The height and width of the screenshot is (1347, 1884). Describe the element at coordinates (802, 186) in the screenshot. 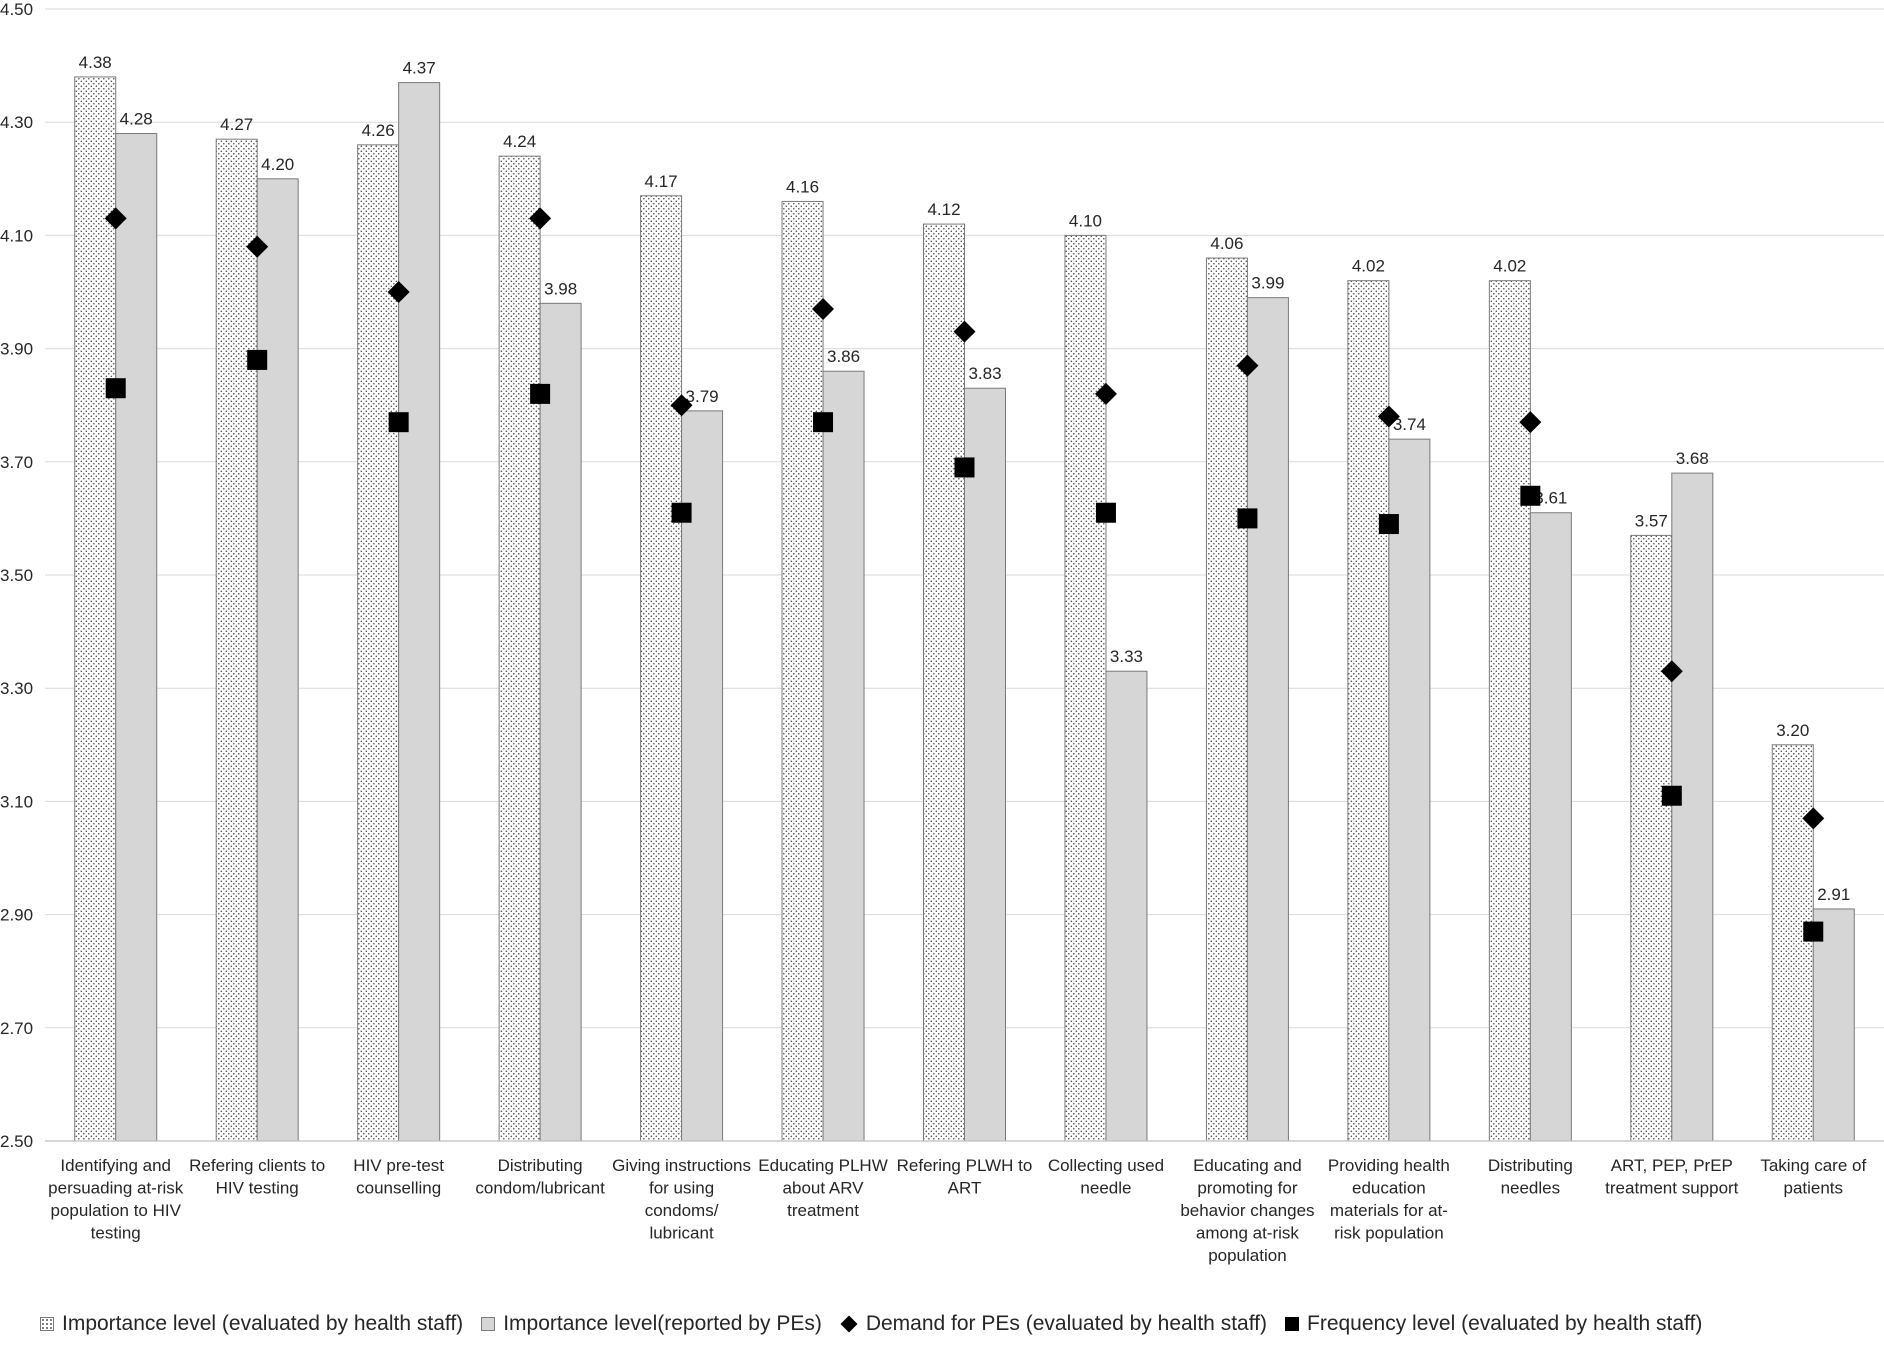

I see `data-label-importance-staff: 4.16` at that location.